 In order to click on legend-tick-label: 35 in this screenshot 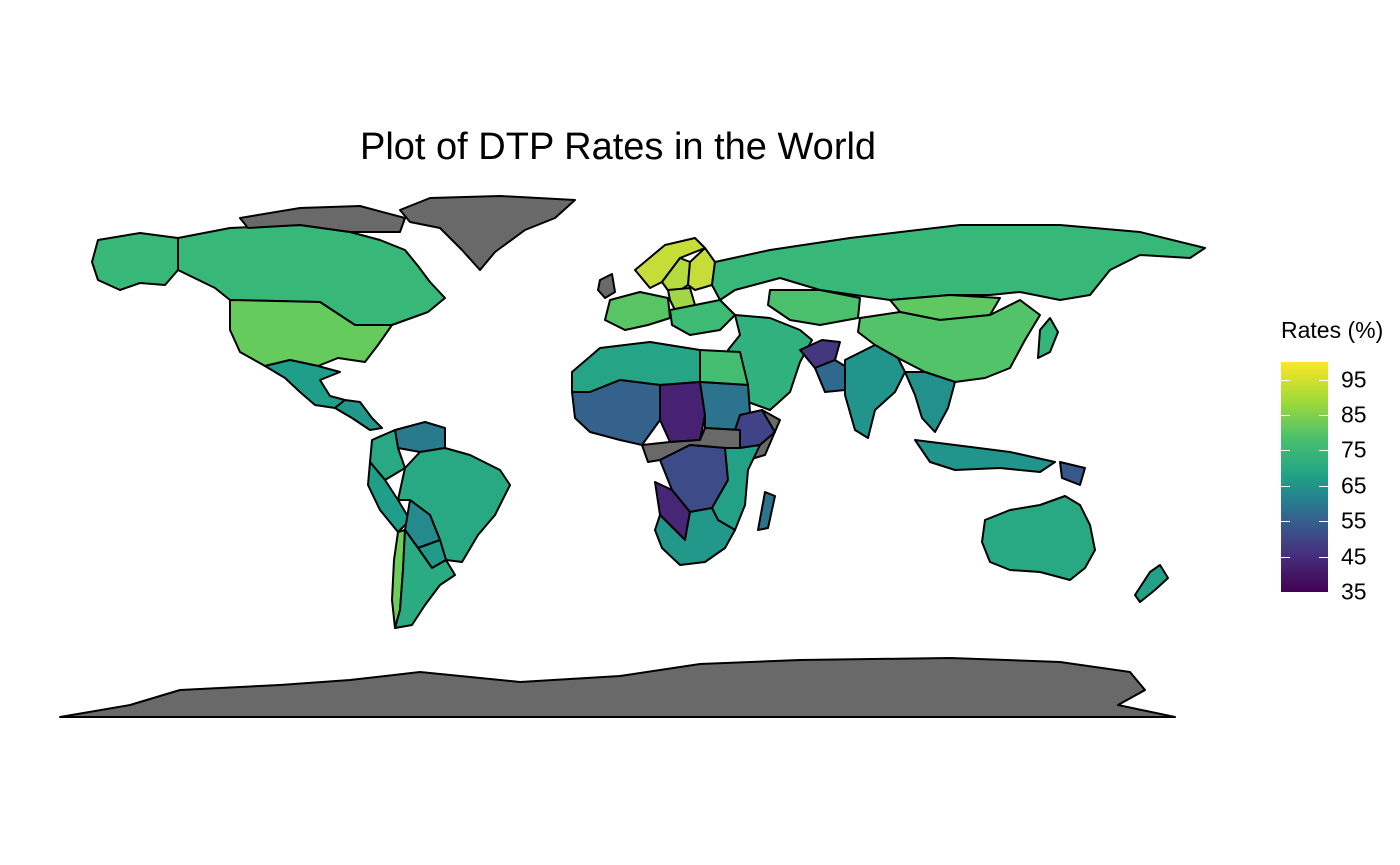, I will do `click(1354, 591)`.